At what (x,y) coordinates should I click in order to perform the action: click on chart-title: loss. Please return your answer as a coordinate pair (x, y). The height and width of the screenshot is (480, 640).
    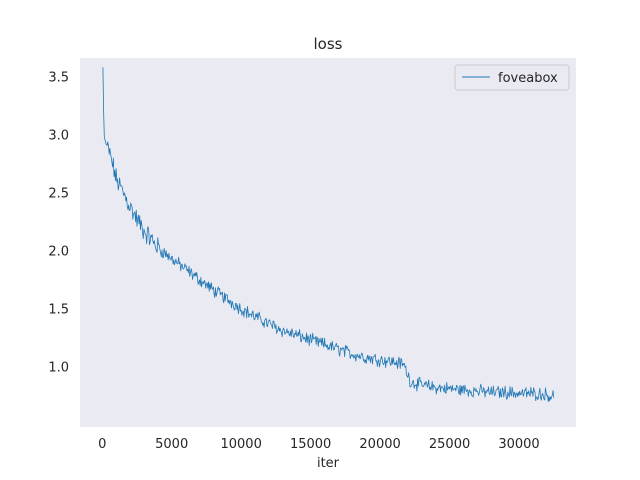
    Looking at the image, I should click on (328, 44).